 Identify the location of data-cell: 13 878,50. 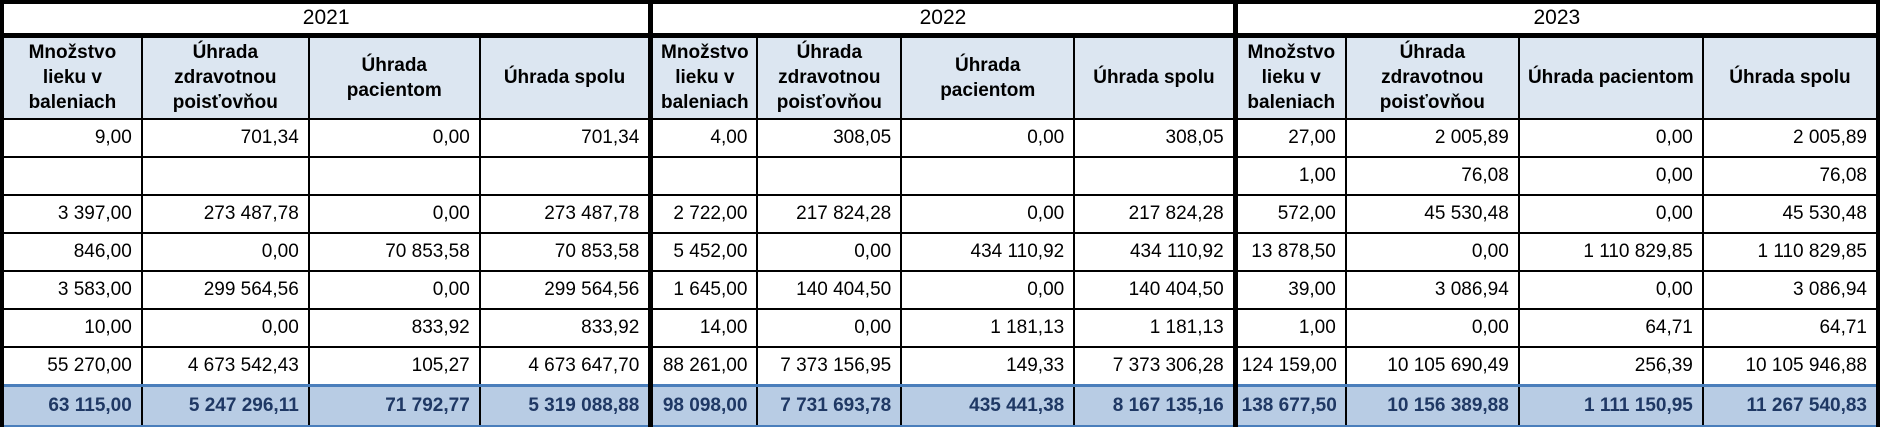
(1289, 252).